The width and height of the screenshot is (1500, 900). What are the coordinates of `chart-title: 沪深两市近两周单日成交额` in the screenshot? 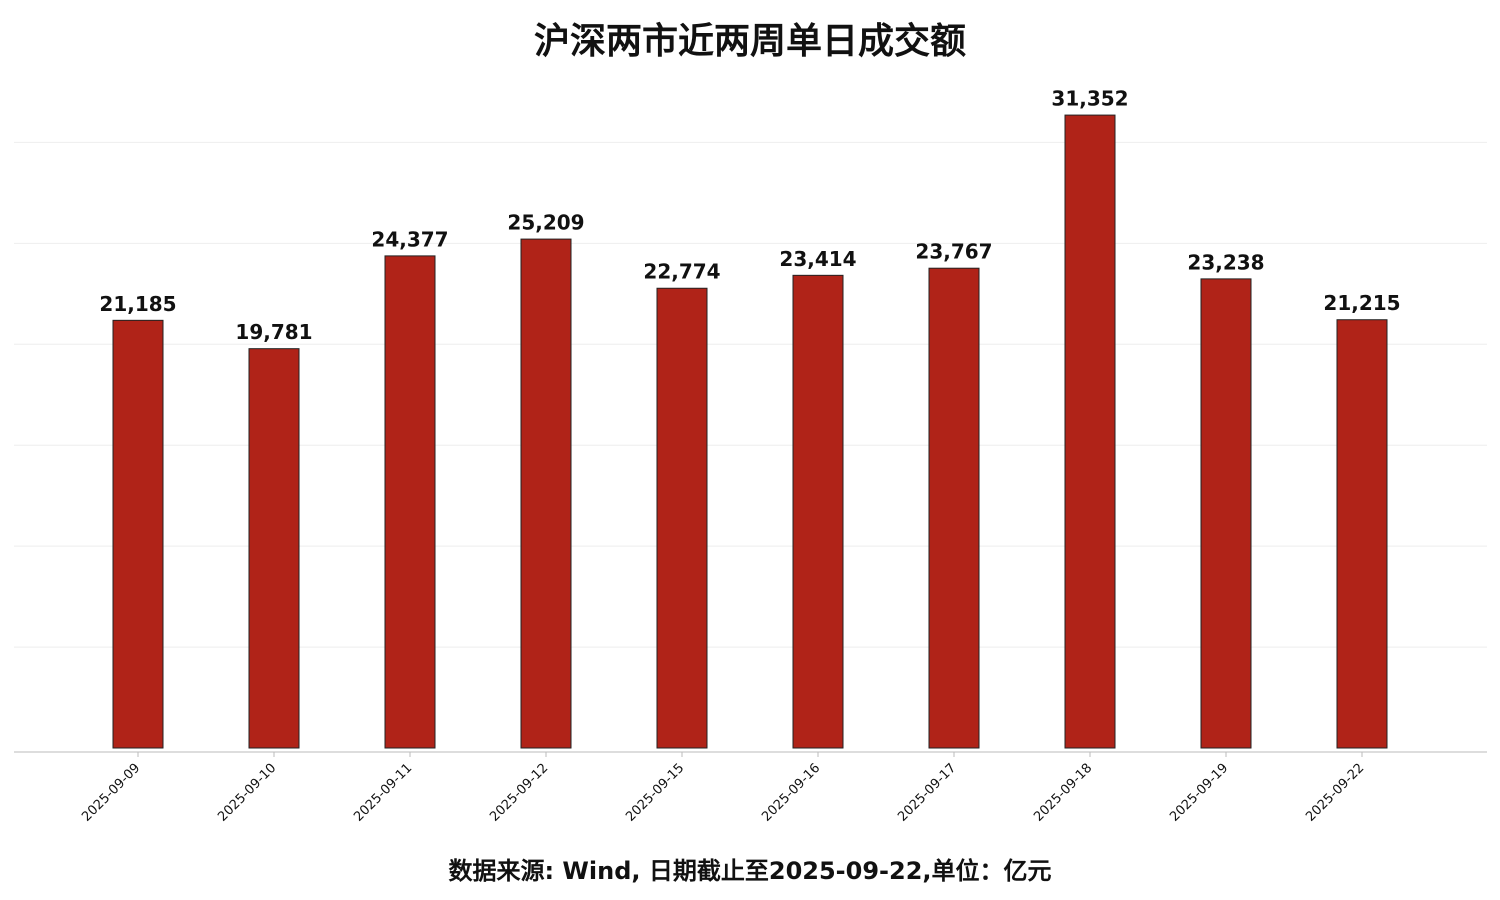 It's located at (750, 41).